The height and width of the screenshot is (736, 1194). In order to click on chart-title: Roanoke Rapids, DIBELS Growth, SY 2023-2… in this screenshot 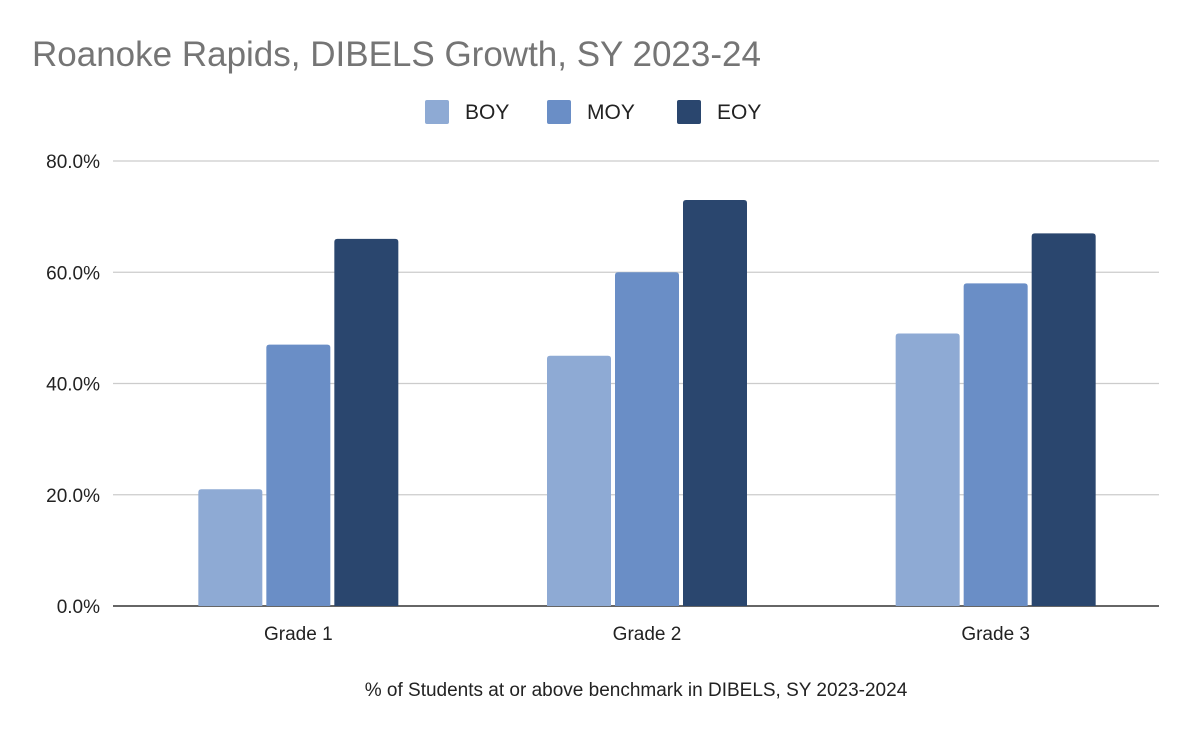, I will do `click(396, 54)`.